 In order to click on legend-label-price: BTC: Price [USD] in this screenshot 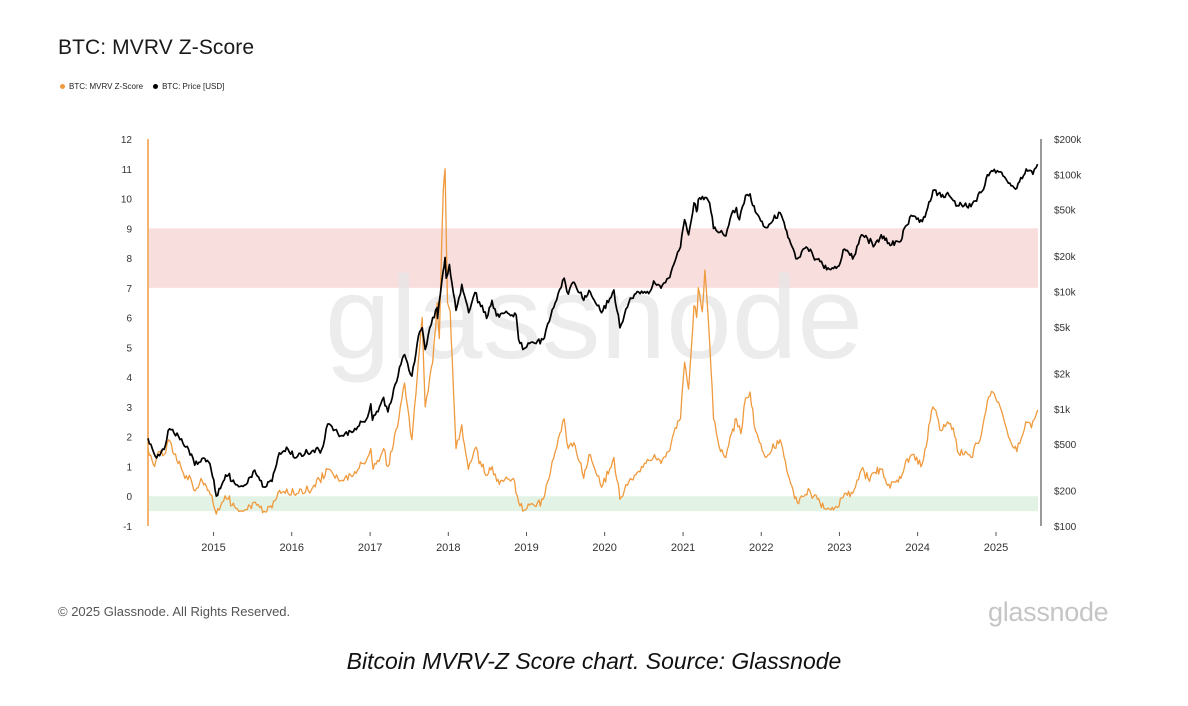, I will do `click(193, 86)`.